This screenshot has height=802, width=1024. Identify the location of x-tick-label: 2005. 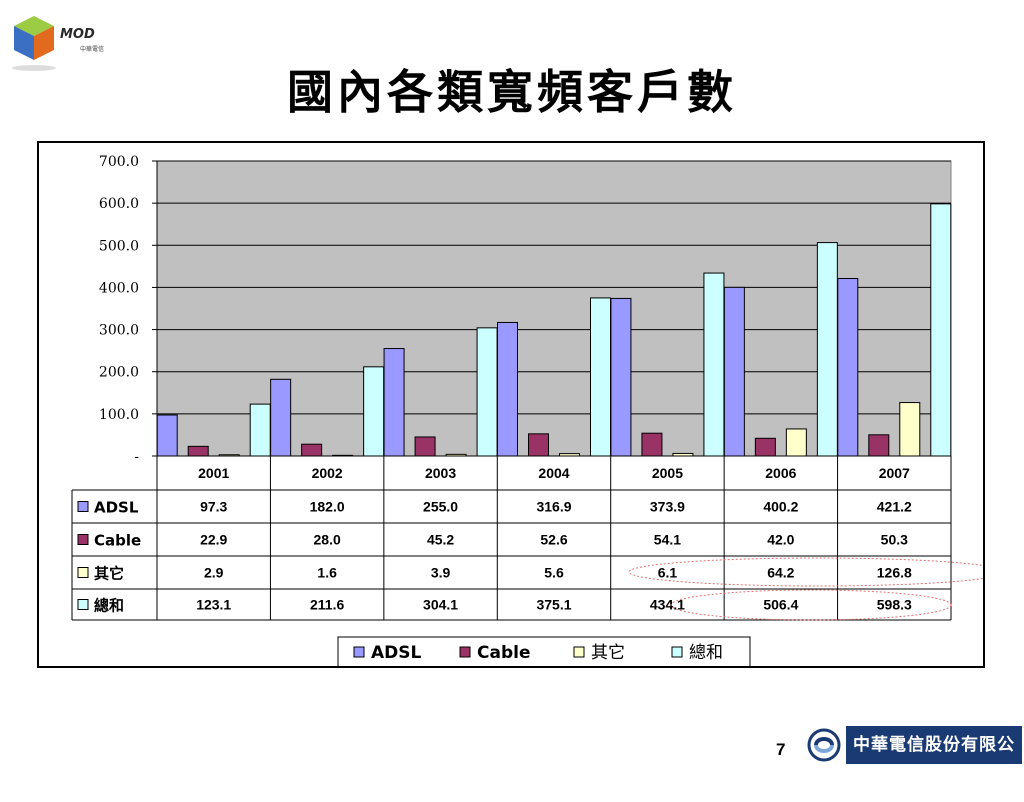
(667, 473).